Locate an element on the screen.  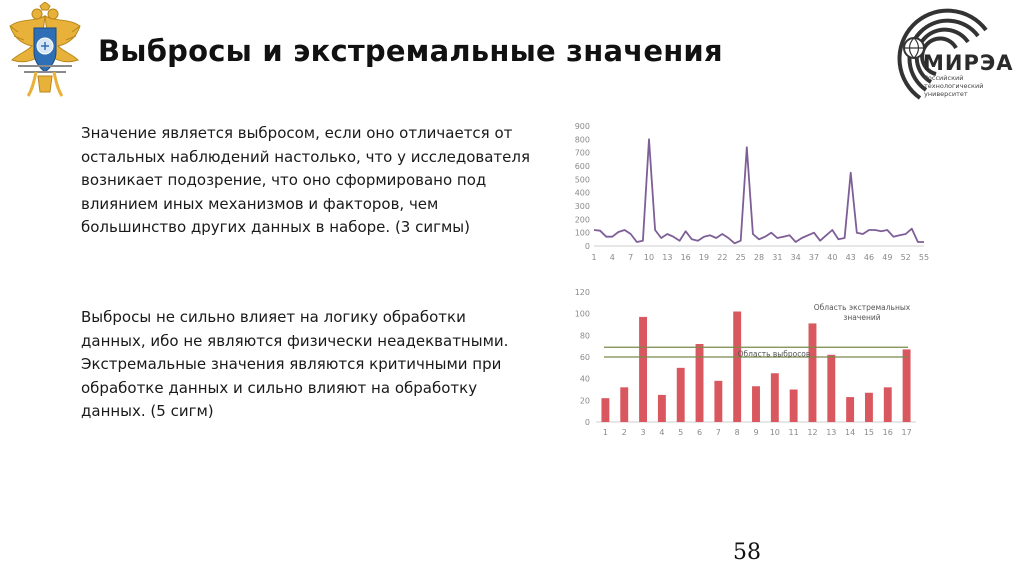
x-tick-label: 11 is located at coordinates (794, 432).